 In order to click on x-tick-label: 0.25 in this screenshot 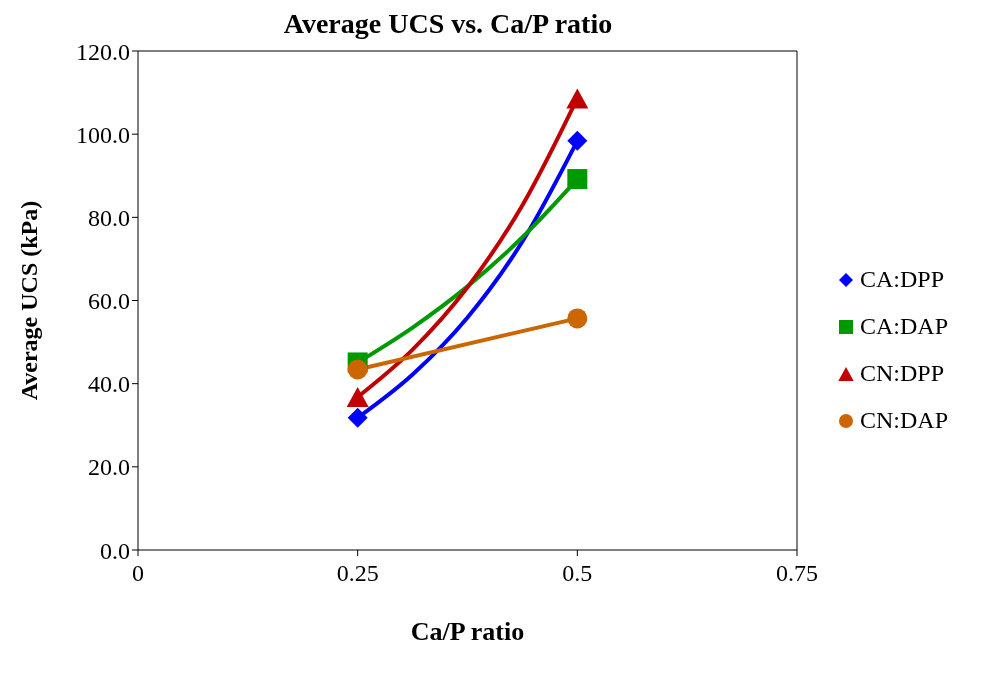, I will do `click(357, 573)`.